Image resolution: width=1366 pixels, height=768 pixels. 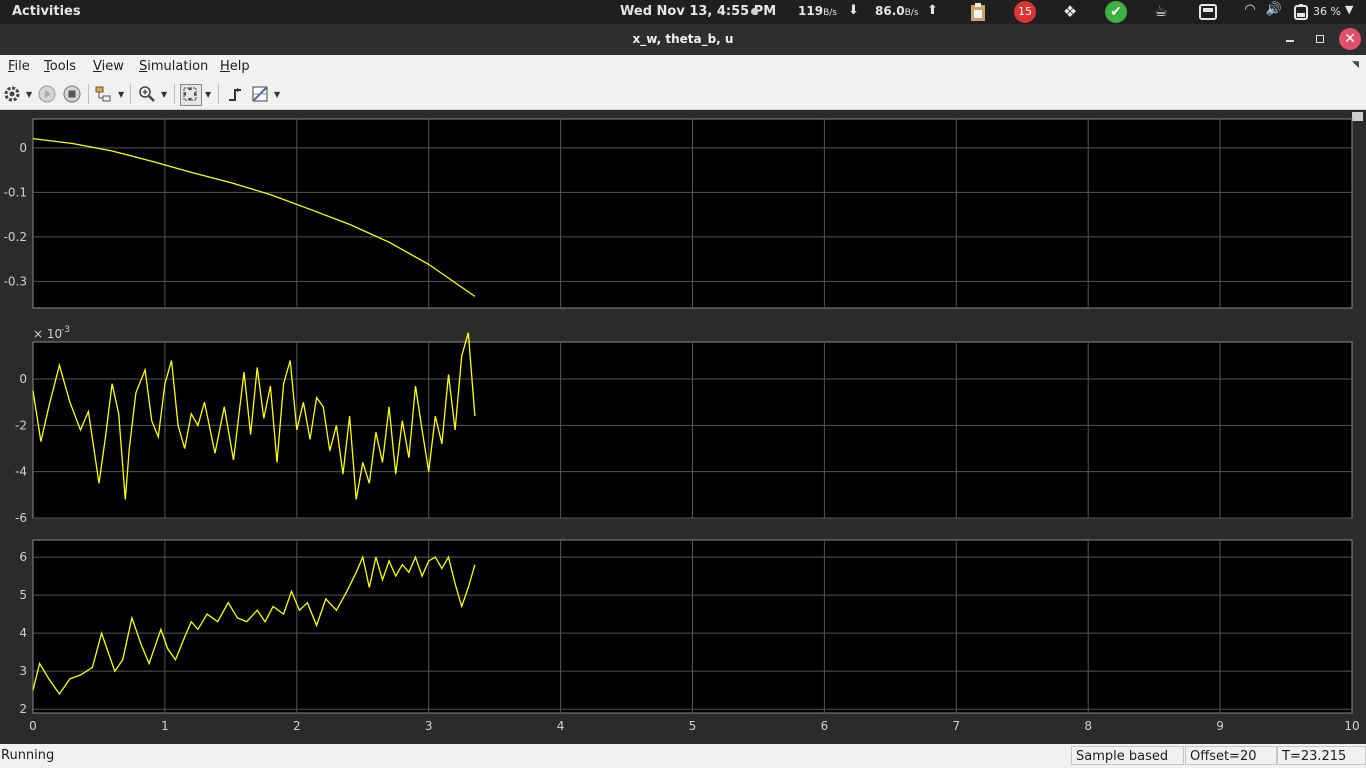 I want to click on net-download-speed: 119B/s, so click(x=817, y=11).